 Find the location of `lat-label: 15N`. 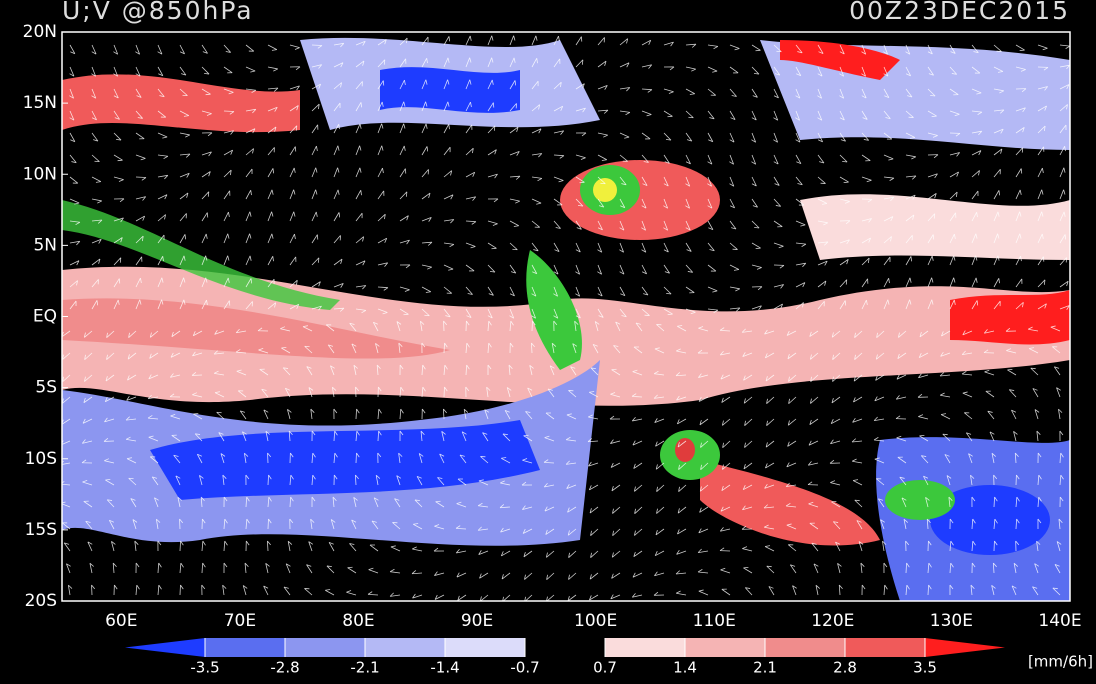

lat-label: 15N is located at coordinates (40, 103).